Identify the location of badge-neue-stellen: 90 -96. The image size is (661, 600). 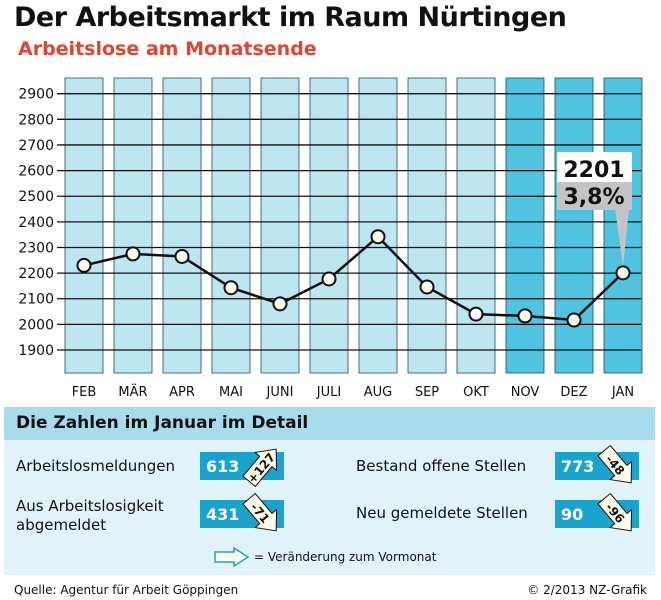
(597, 512).